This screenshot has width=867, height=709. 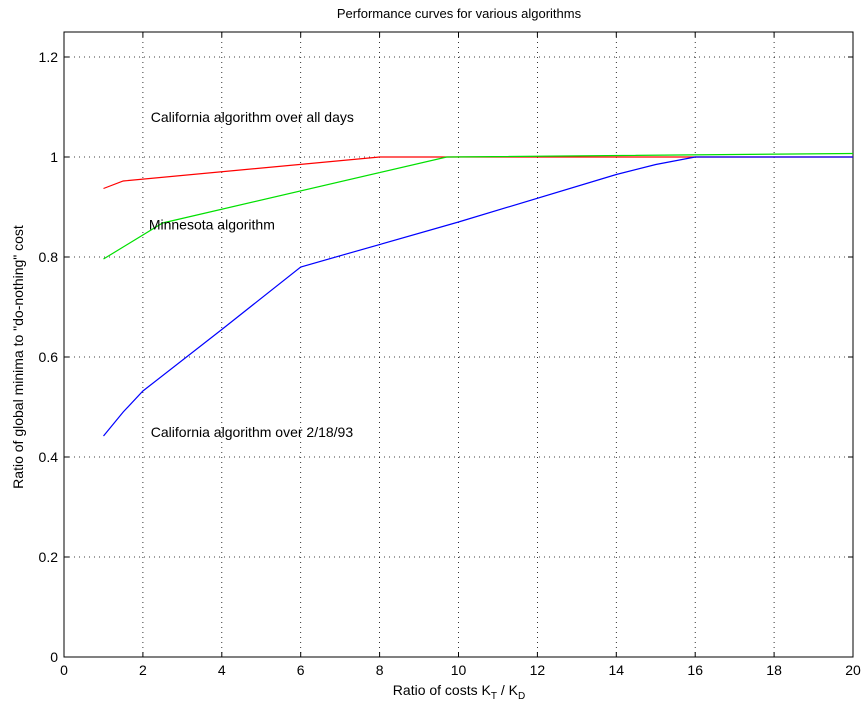 I want to click on x-tick-label: 12, so click(x=538, y=670).